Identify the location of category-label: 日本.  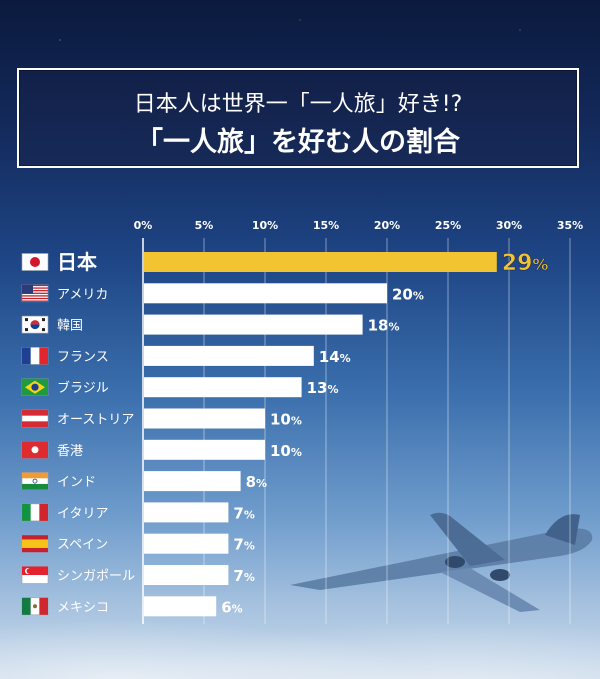
(77, 262).